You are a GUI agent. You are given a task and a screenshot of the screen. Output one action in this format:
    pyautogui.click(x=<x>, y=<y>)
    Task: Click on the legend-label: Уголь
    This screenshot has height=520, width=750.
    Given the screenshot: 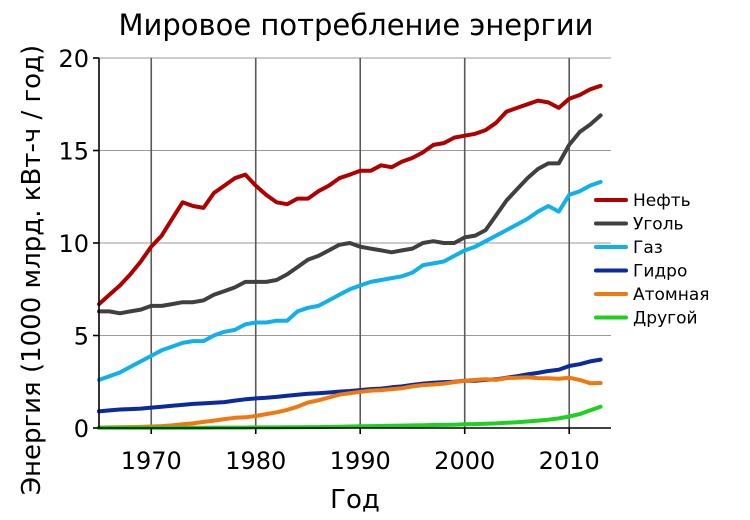 What is the action you would take?
    pyautogui.click(x=658, y=225)
    